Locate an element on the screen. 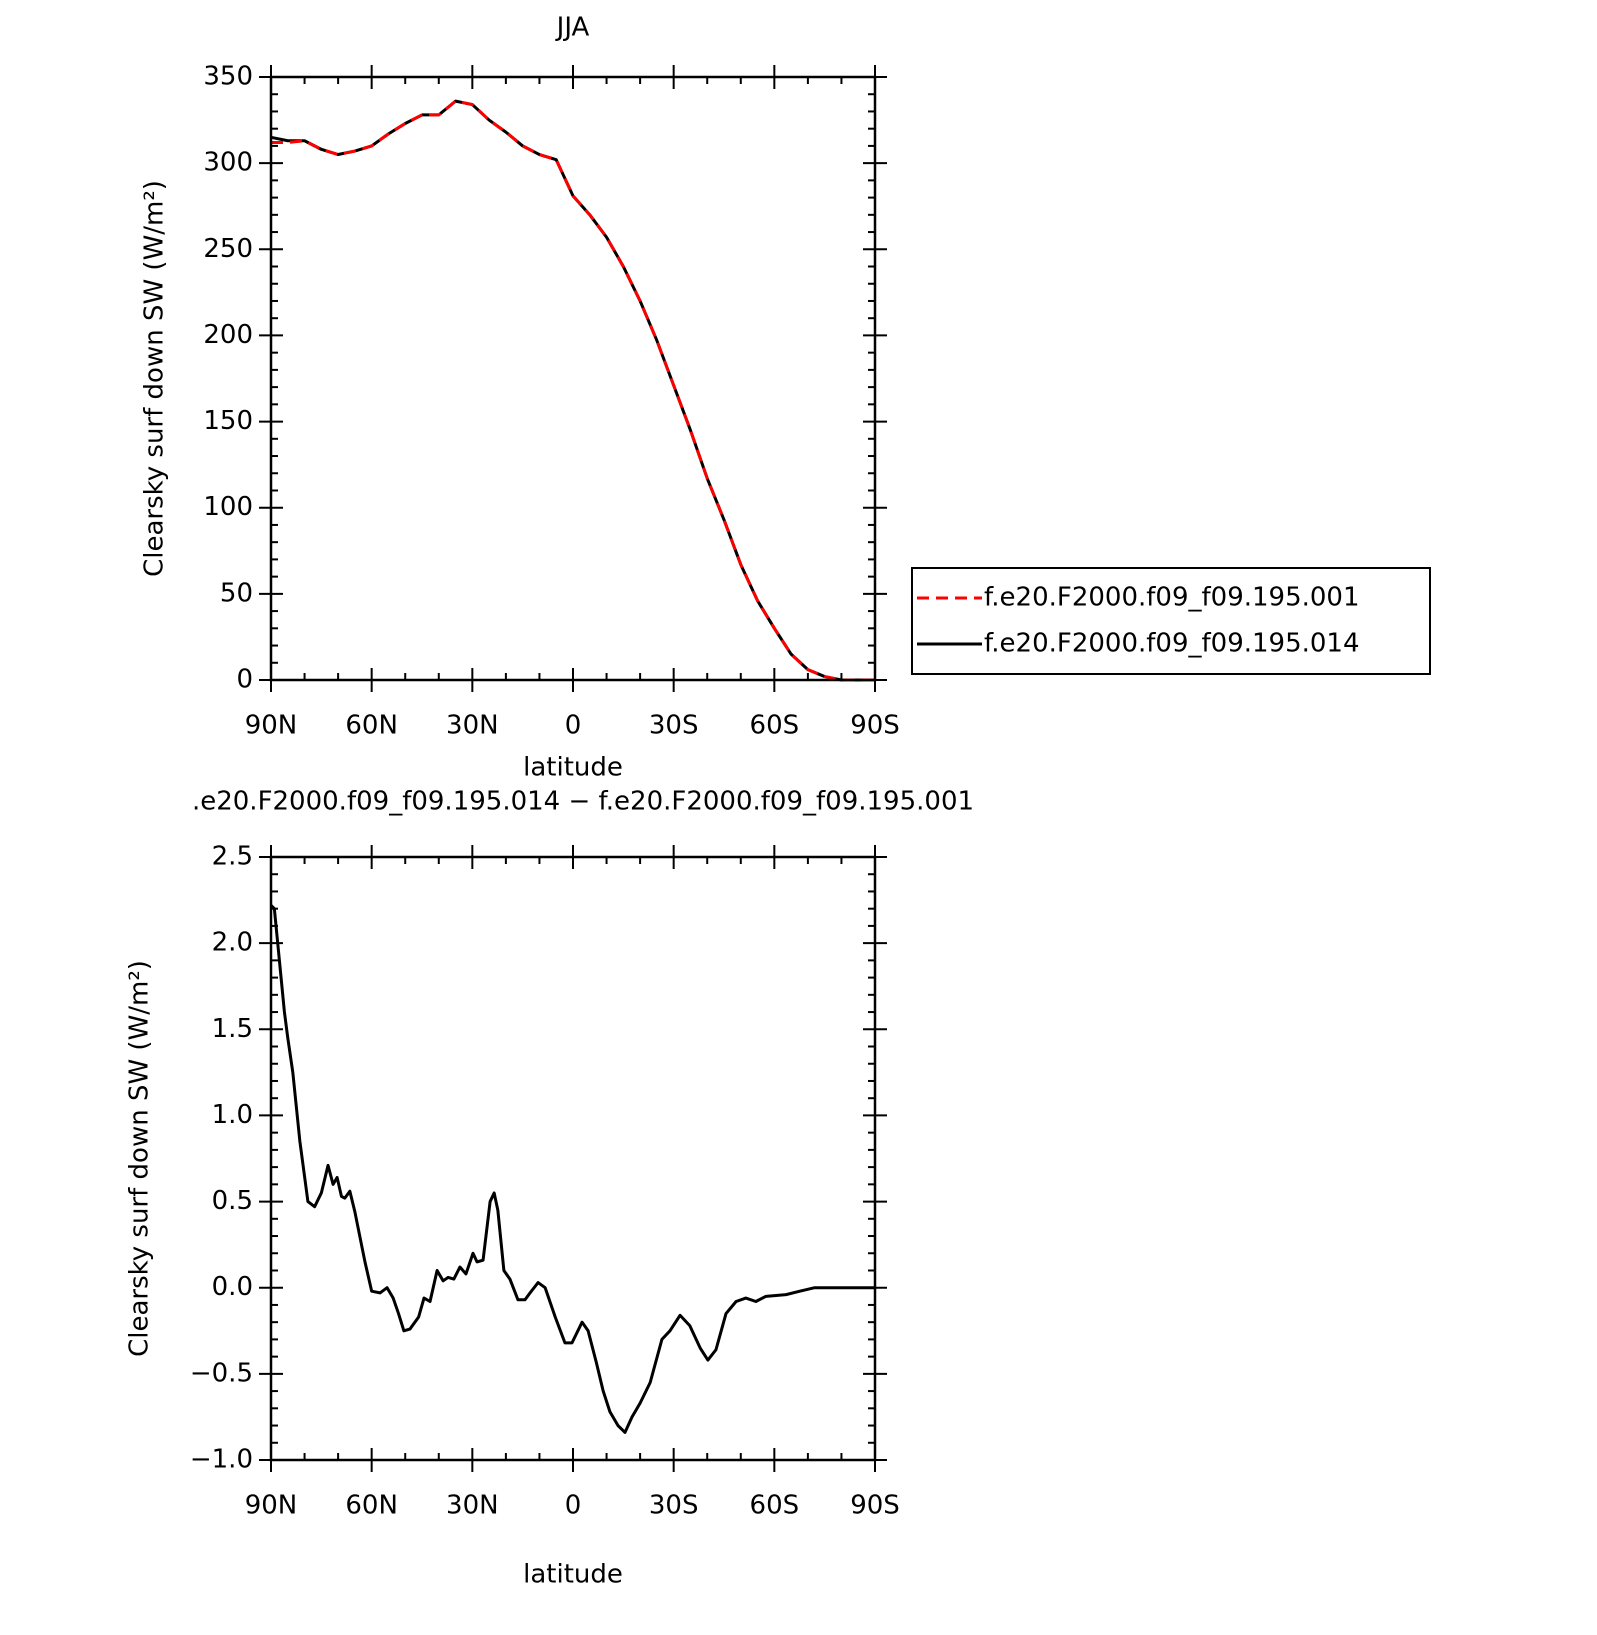 The width and height of the screenshot is (1597, 1635). y-tick-label: 0.0 is located at coordinates (232, 1287).